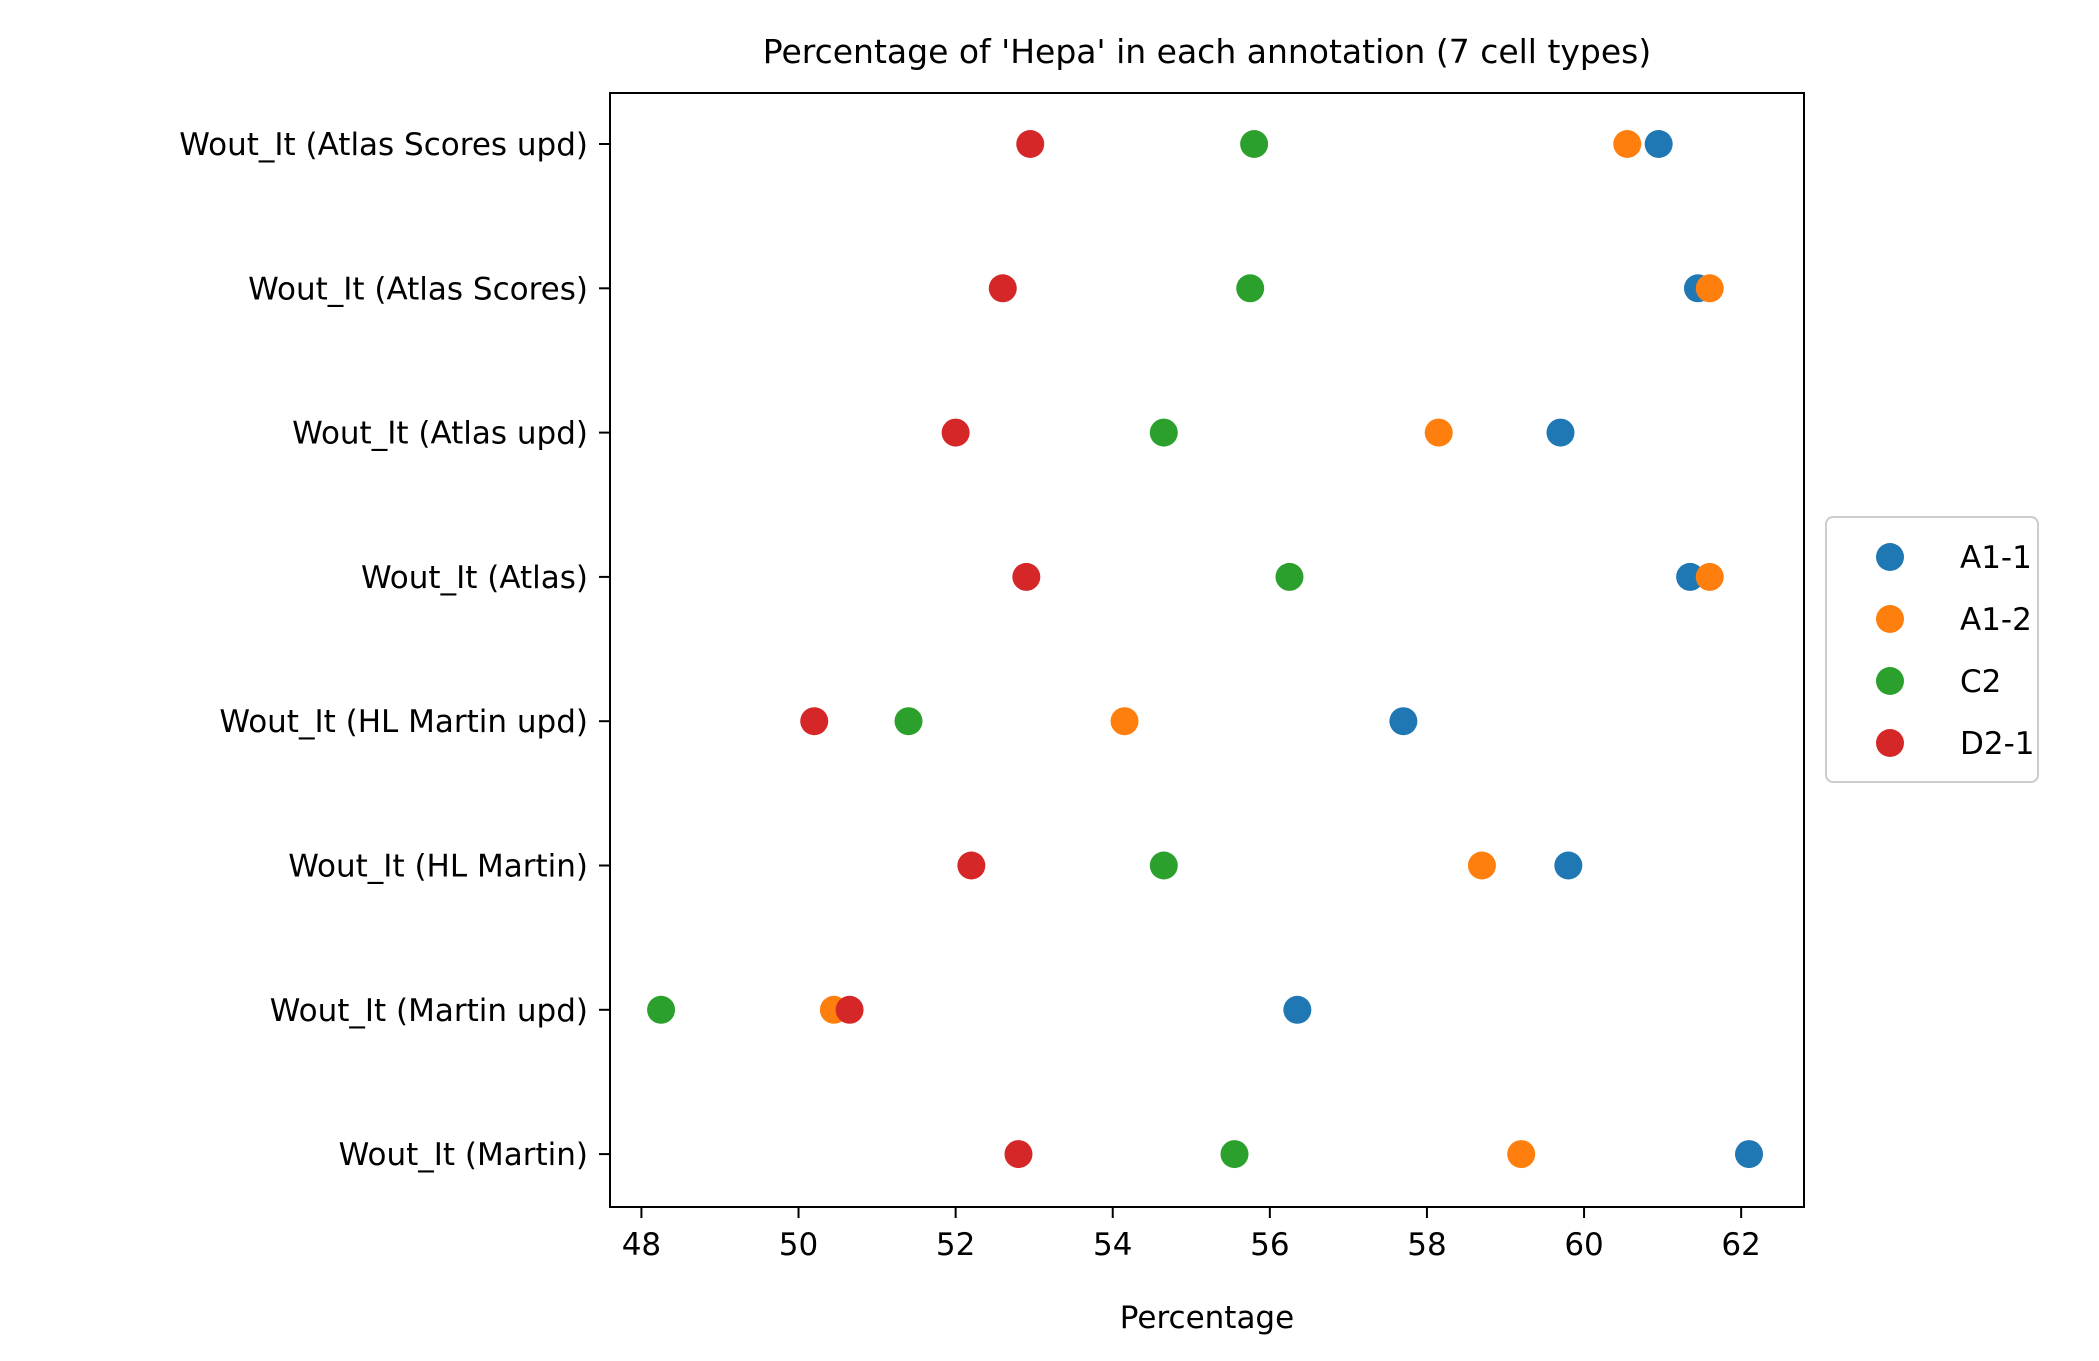 The image size is (2099, 1361). Describe the element at coordinates (1426, 1245) in the screenshot. I see `x-tick-label: 58` at that location.